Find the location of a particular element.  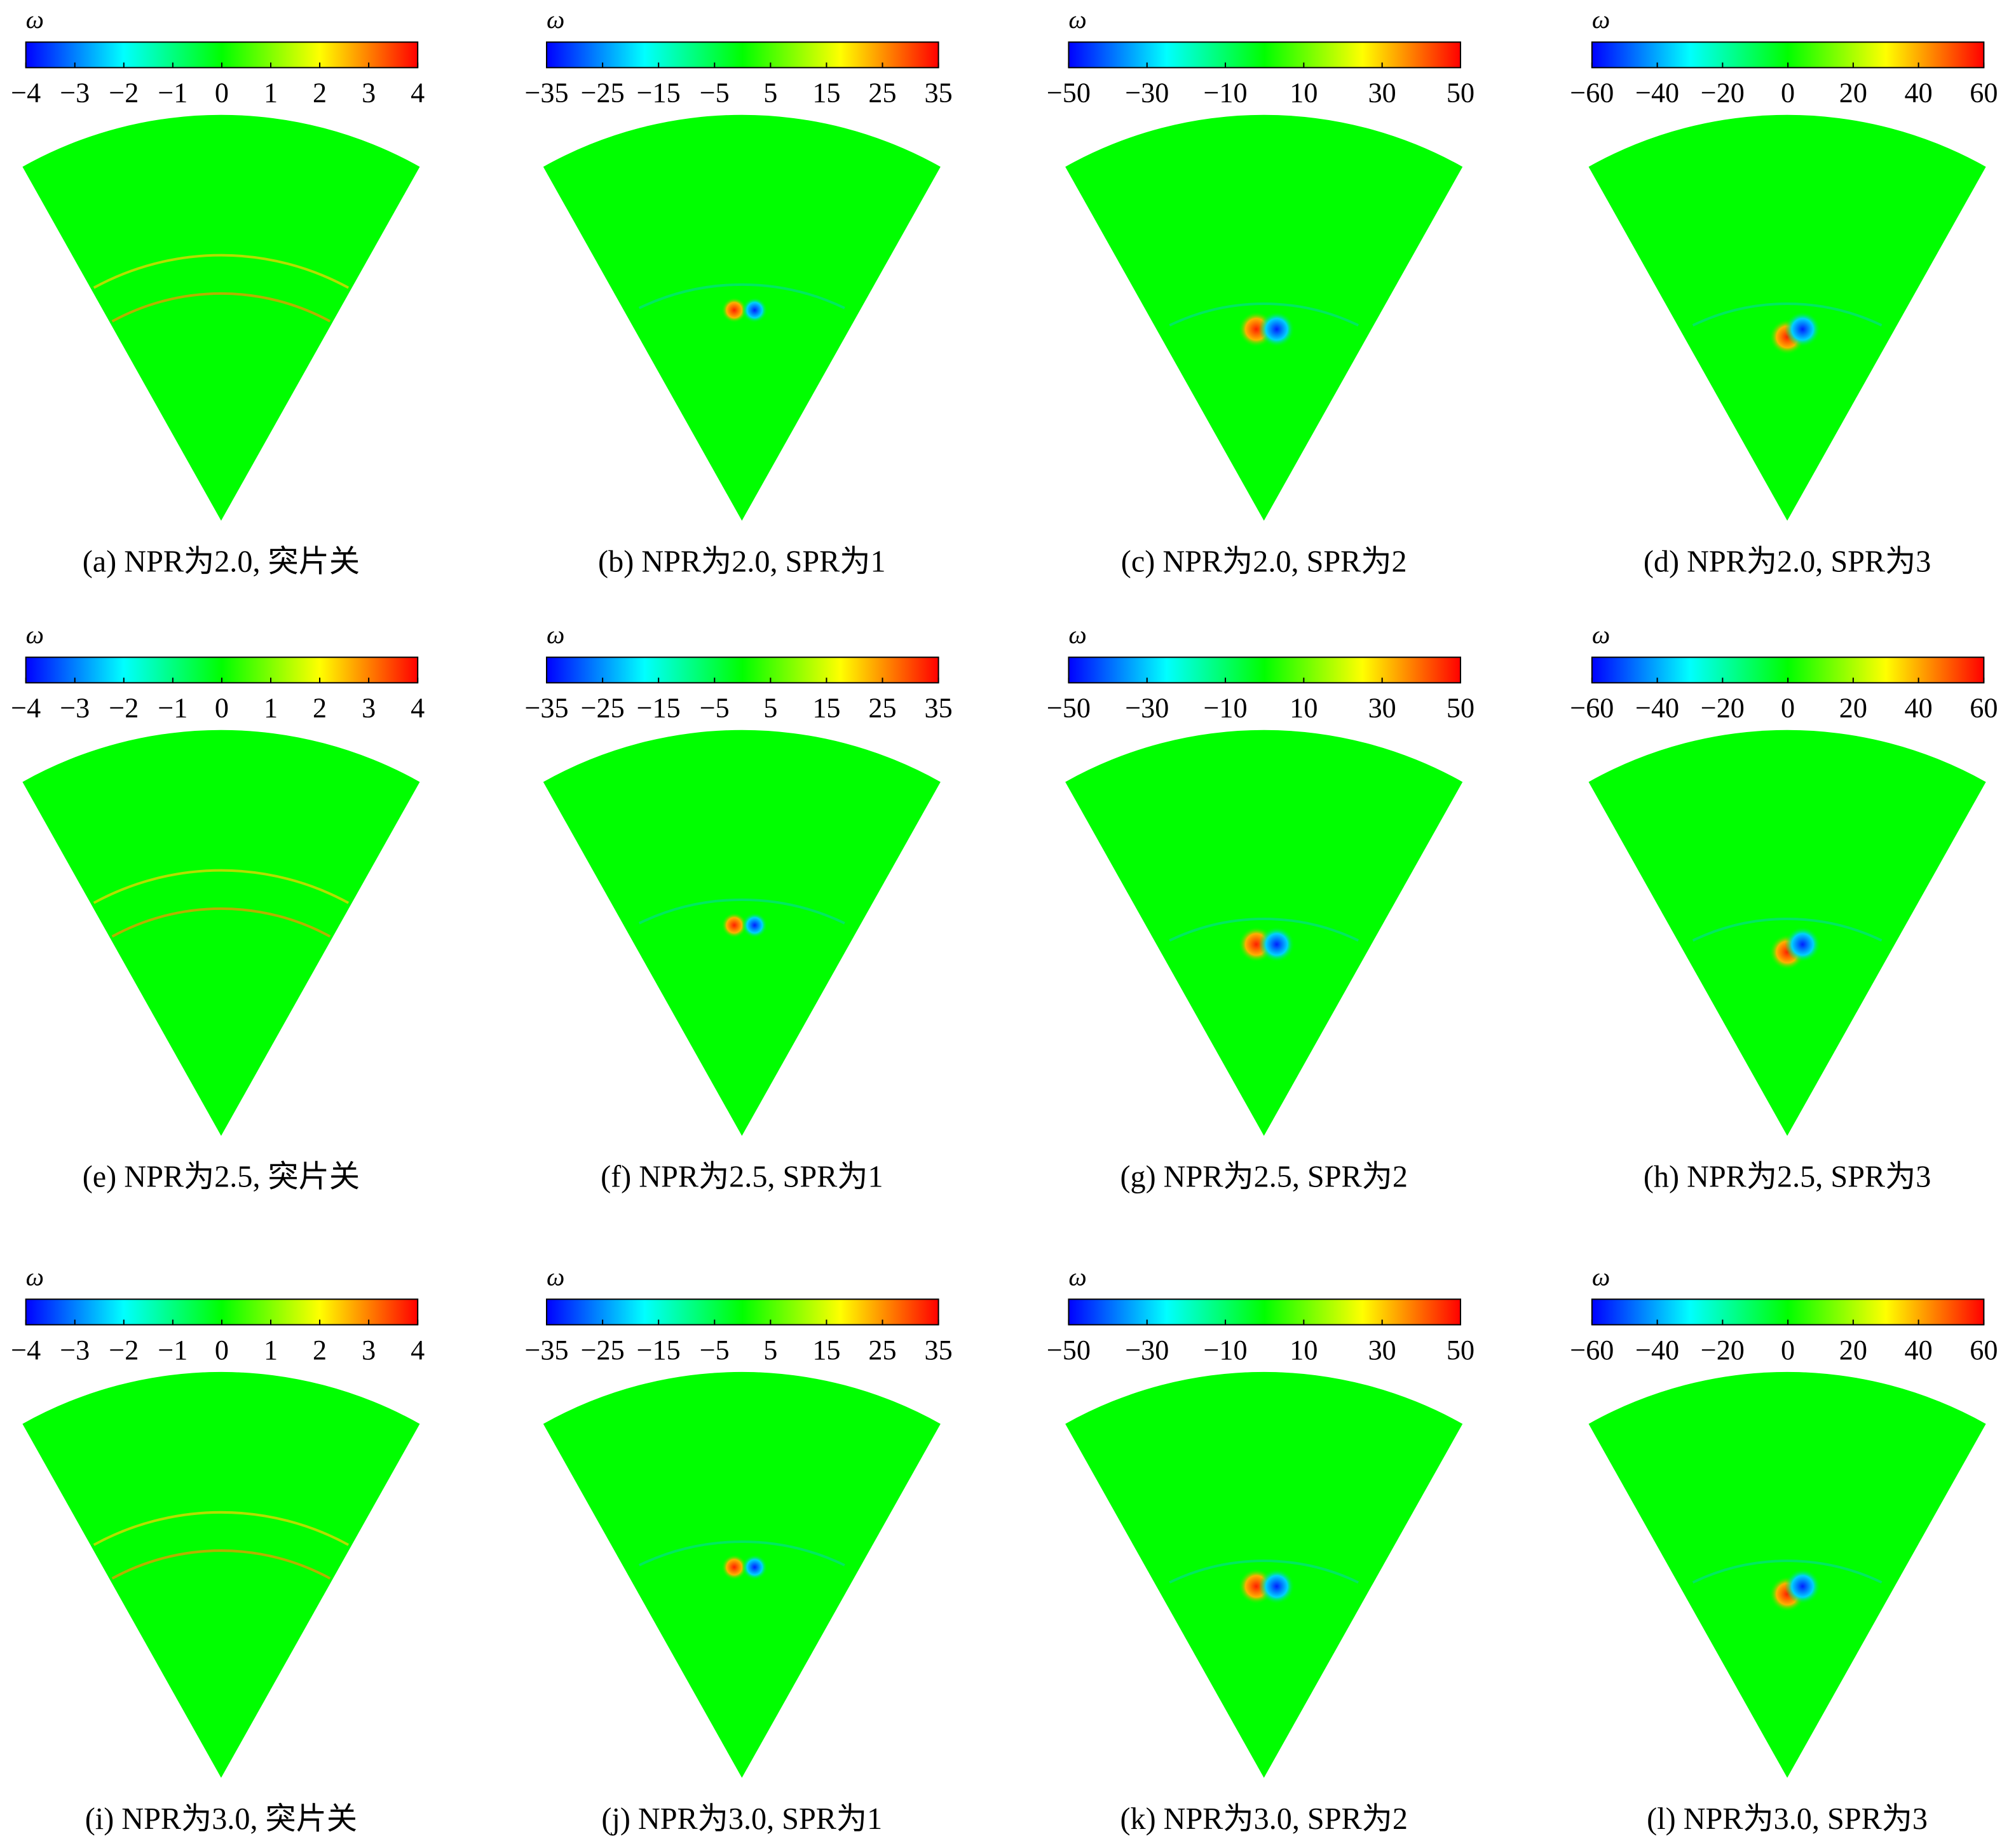

panel-caption: (e) NPR为2.5, 突片关 is located at coordinates (221, 1177).